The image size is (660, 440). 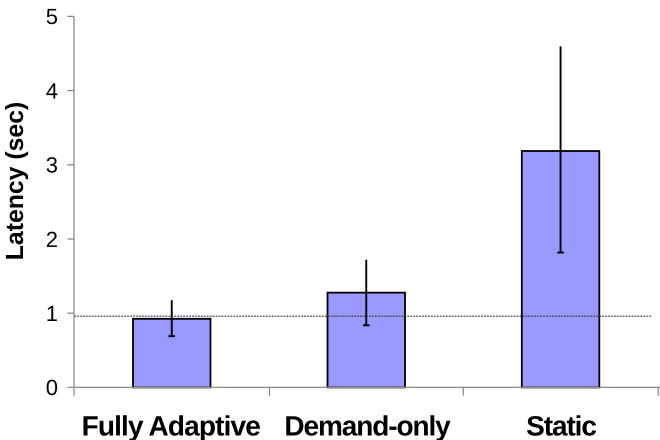 I want to click on svg-text: Static, so click(x=561, y=425).